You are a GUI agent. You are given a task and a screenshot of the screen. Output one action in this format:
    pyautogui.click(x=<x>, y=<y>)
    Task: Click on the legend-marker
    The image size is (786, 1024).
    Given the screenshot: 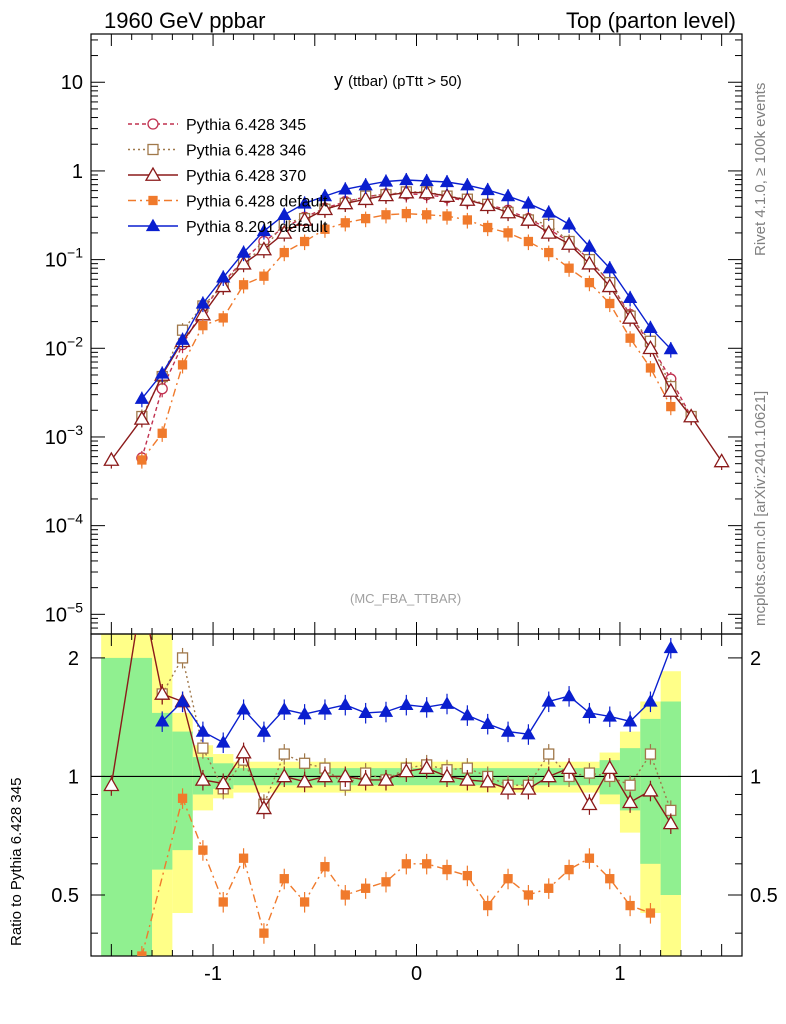 What is the action you would take?
    pyautogui.click(x=153, y=225)
    